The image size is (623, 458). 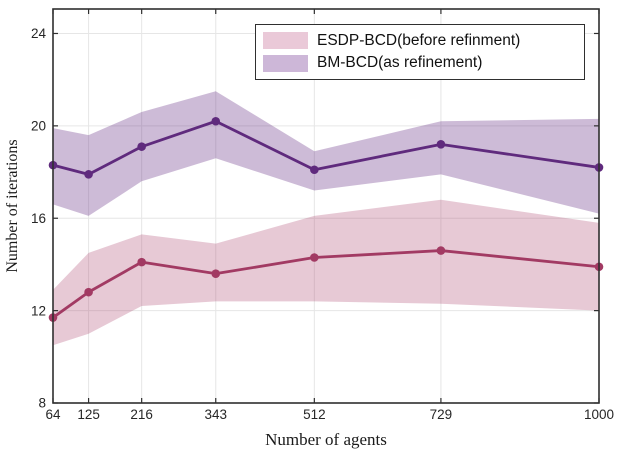 I want to click on y-tick-label: 24, so click(x=39, y=33).